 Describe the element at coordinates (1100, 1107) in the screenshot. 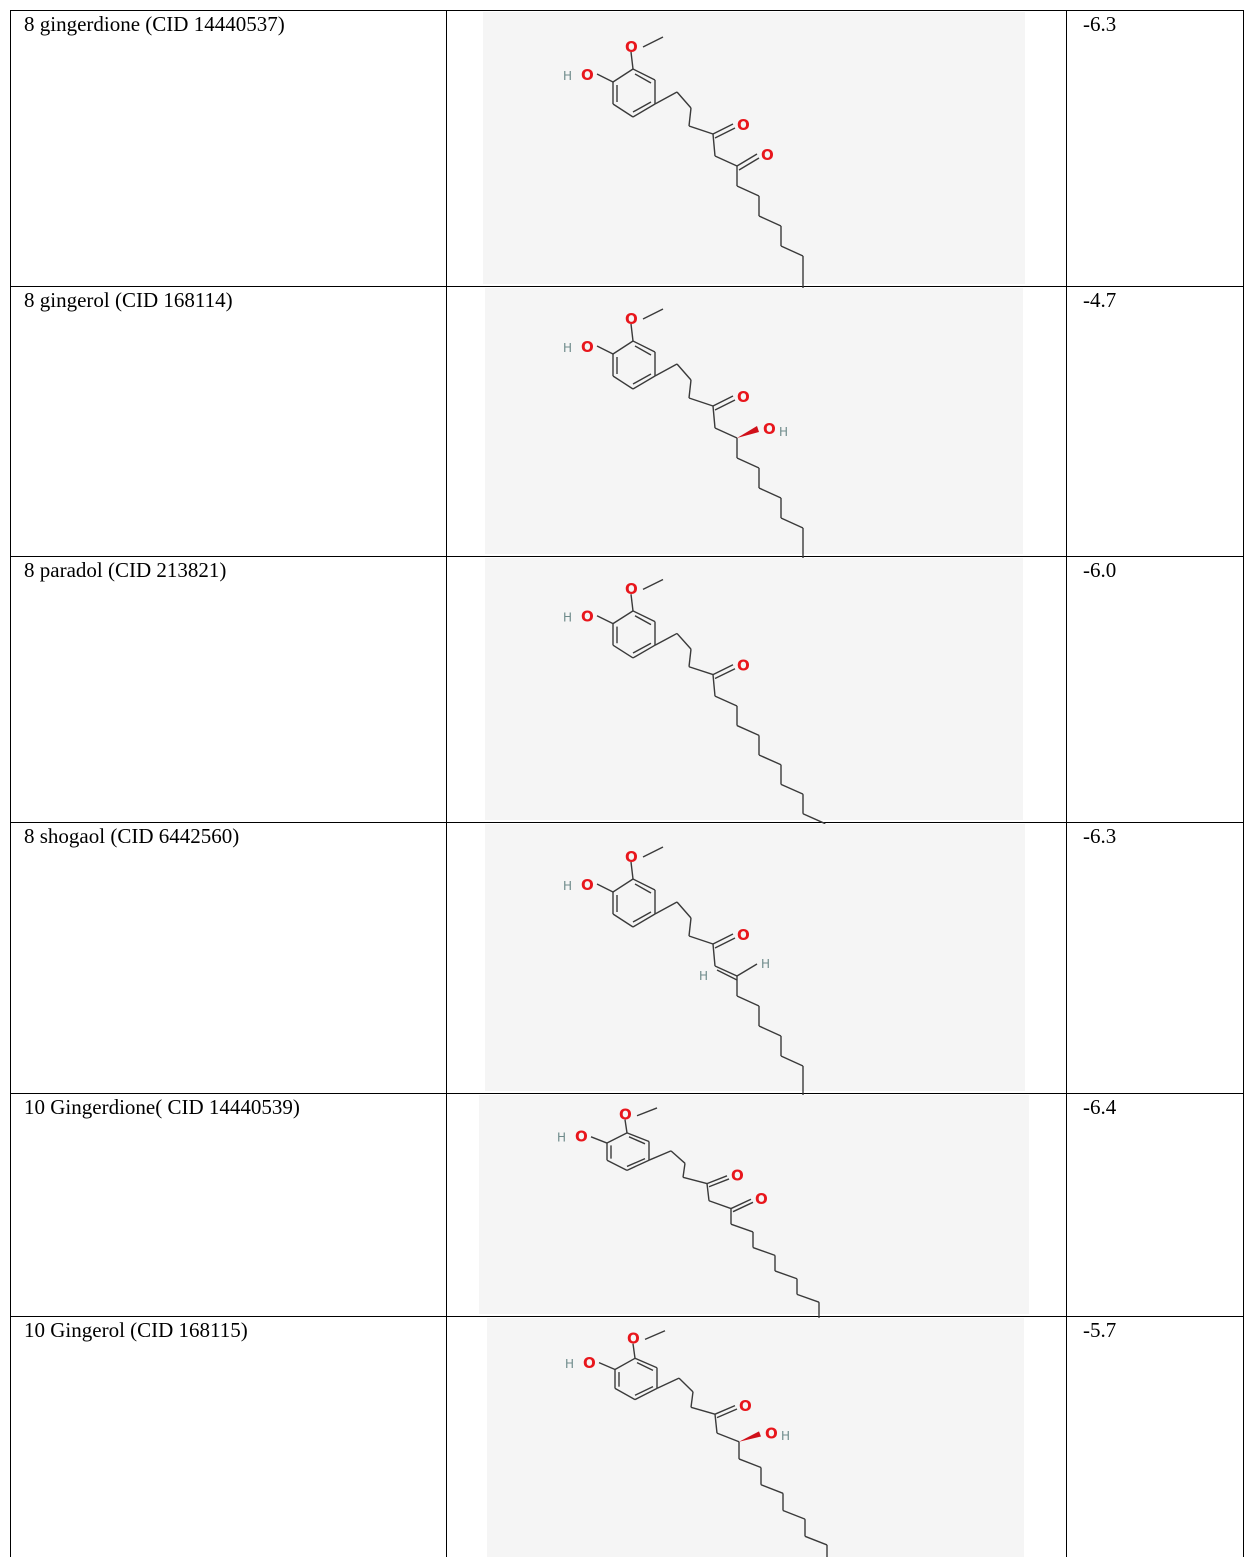

I see `docking-score: -6.4` at that location.